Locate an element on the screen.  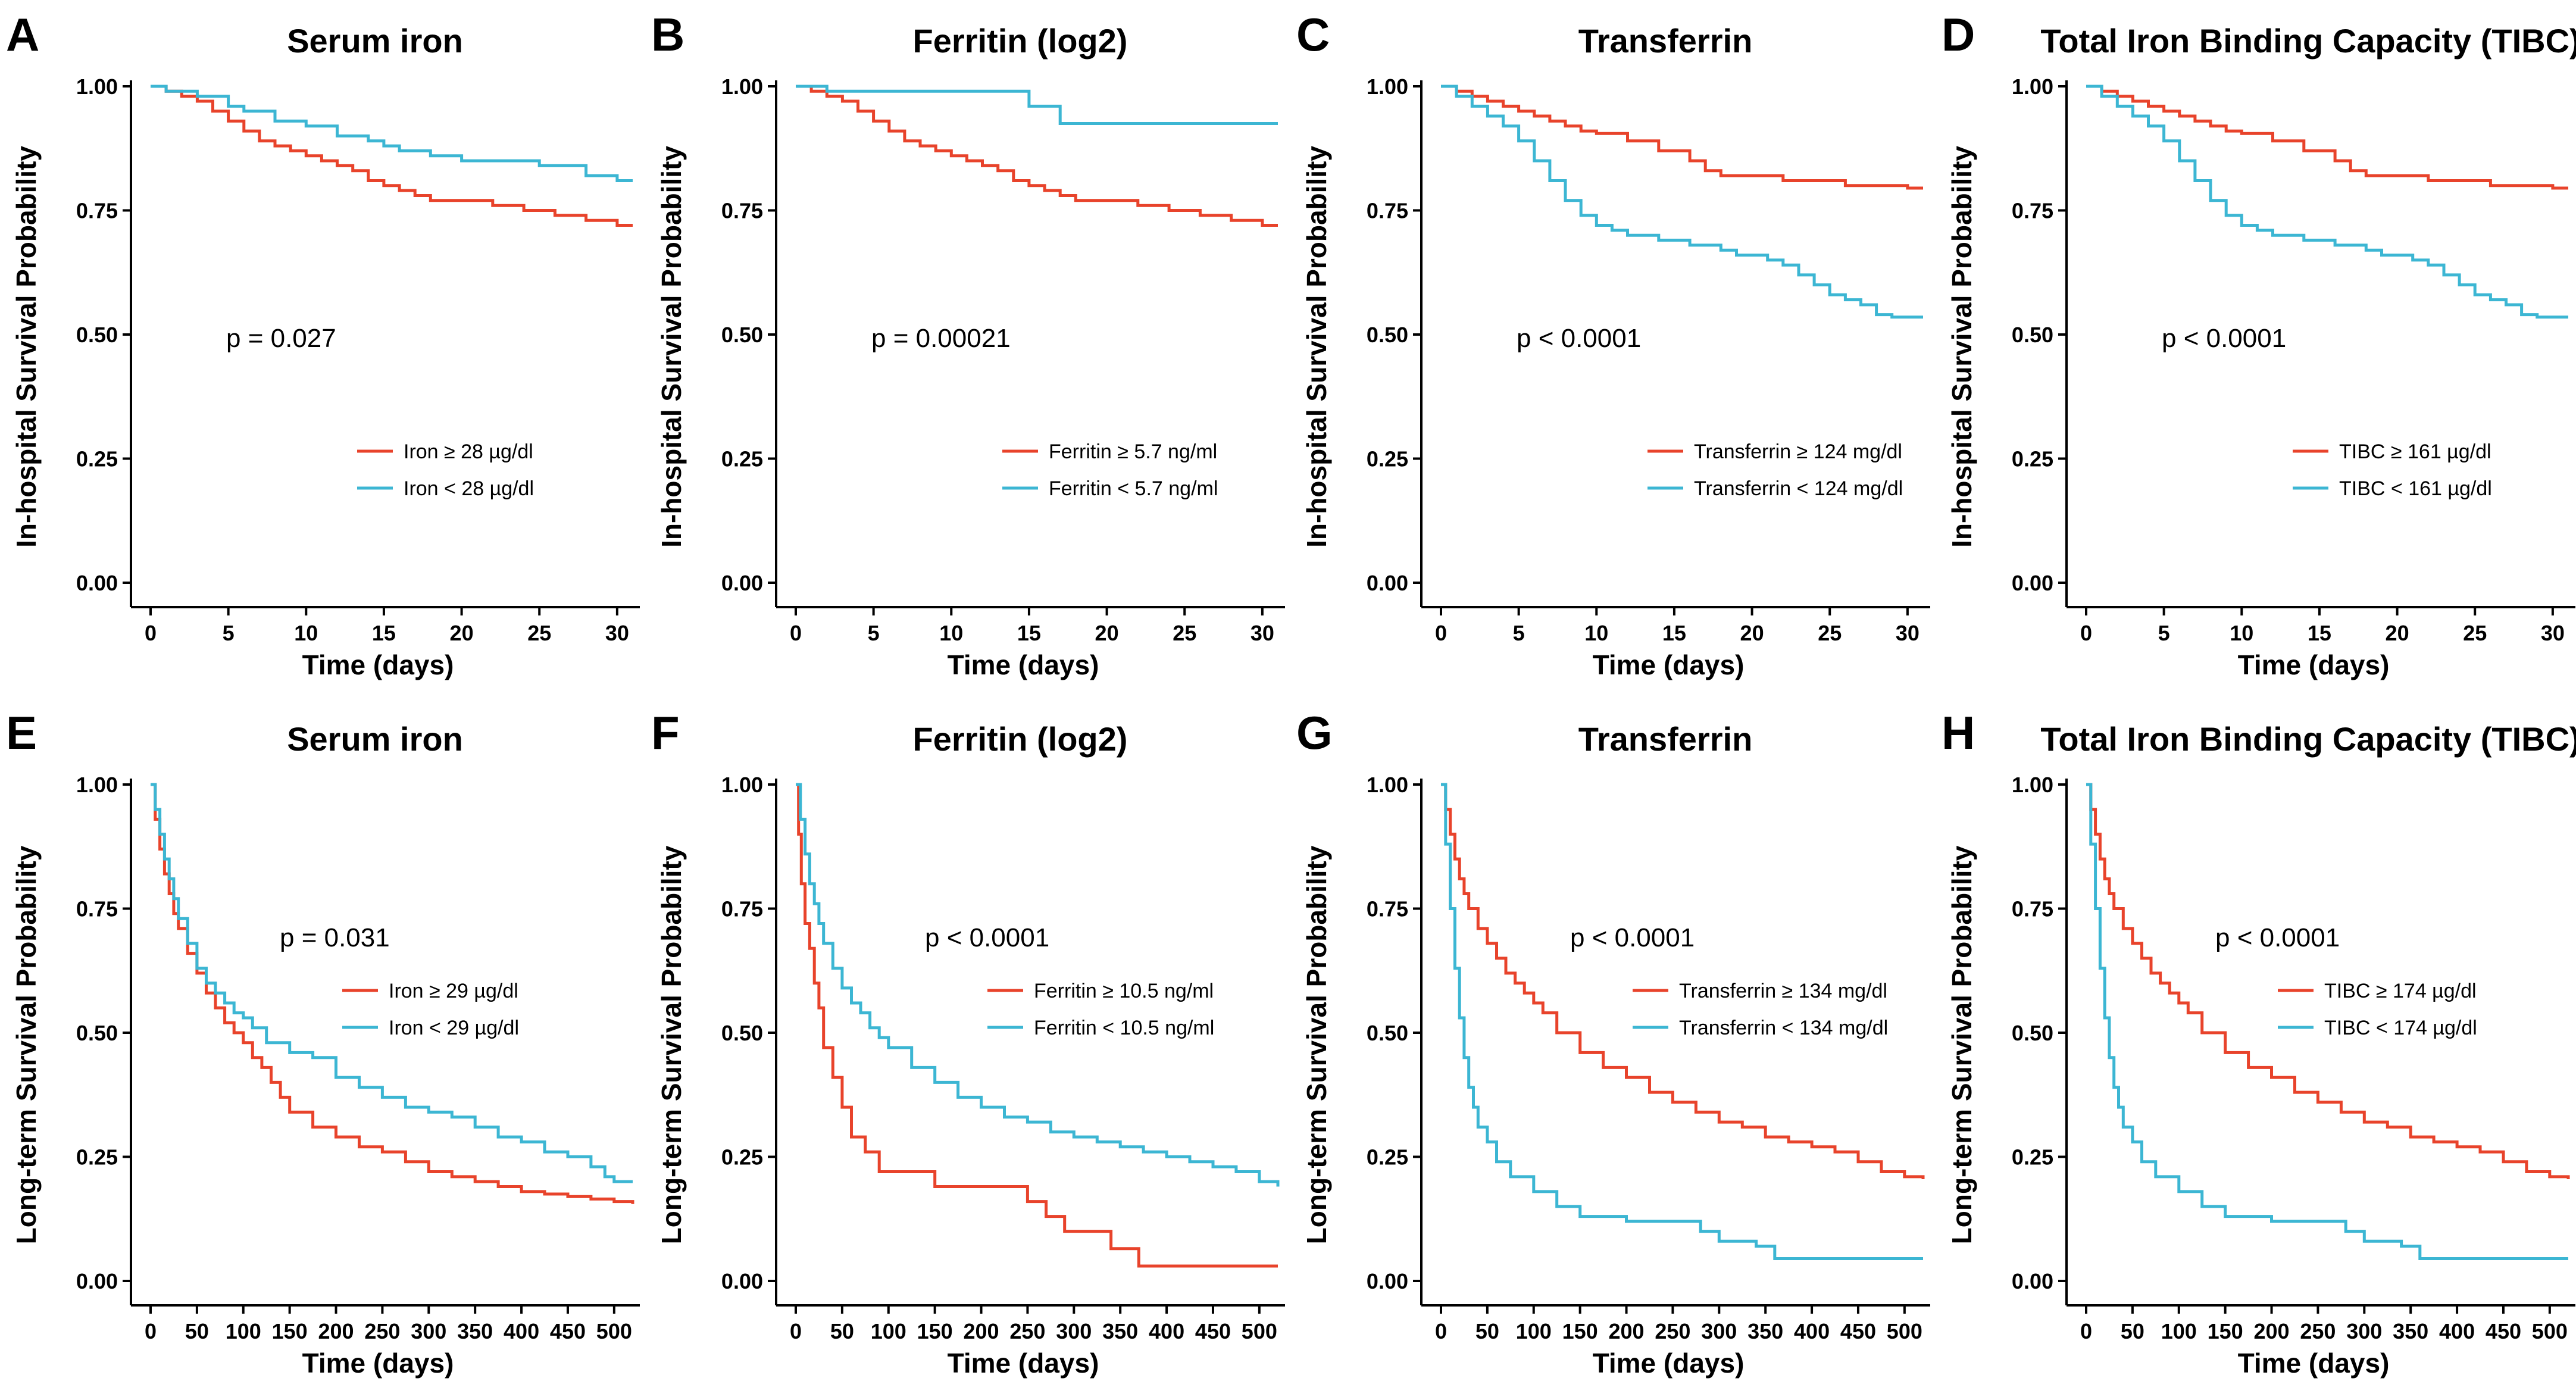
legend-label: TIBC < 161 µg/dl is located at coordinates (2415, 488).